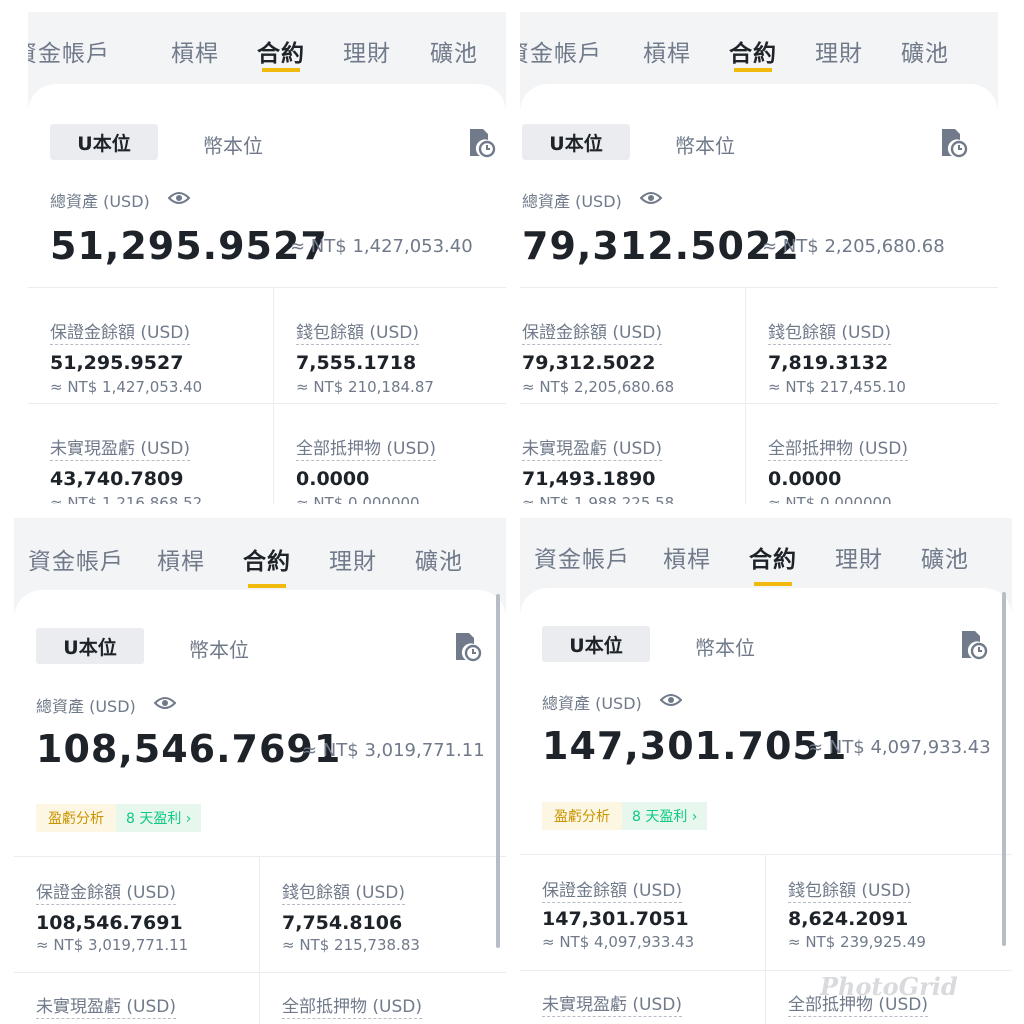  I want to click on nav-tabs: 資金帳戶 槓桿 合約 理財 礦池, so click(267, 47).